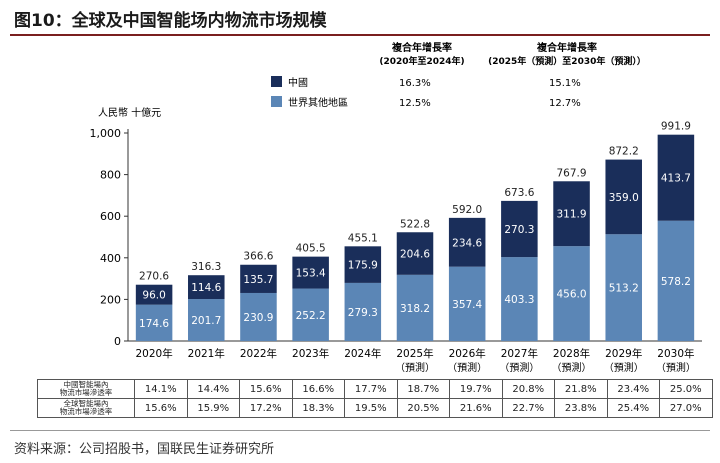 This screenshot has height=463, width=720. What do you see at coordinates (581, 408) in the screenshot?
I see `table-cell: 23.8%` at bounding box center [581, 408].